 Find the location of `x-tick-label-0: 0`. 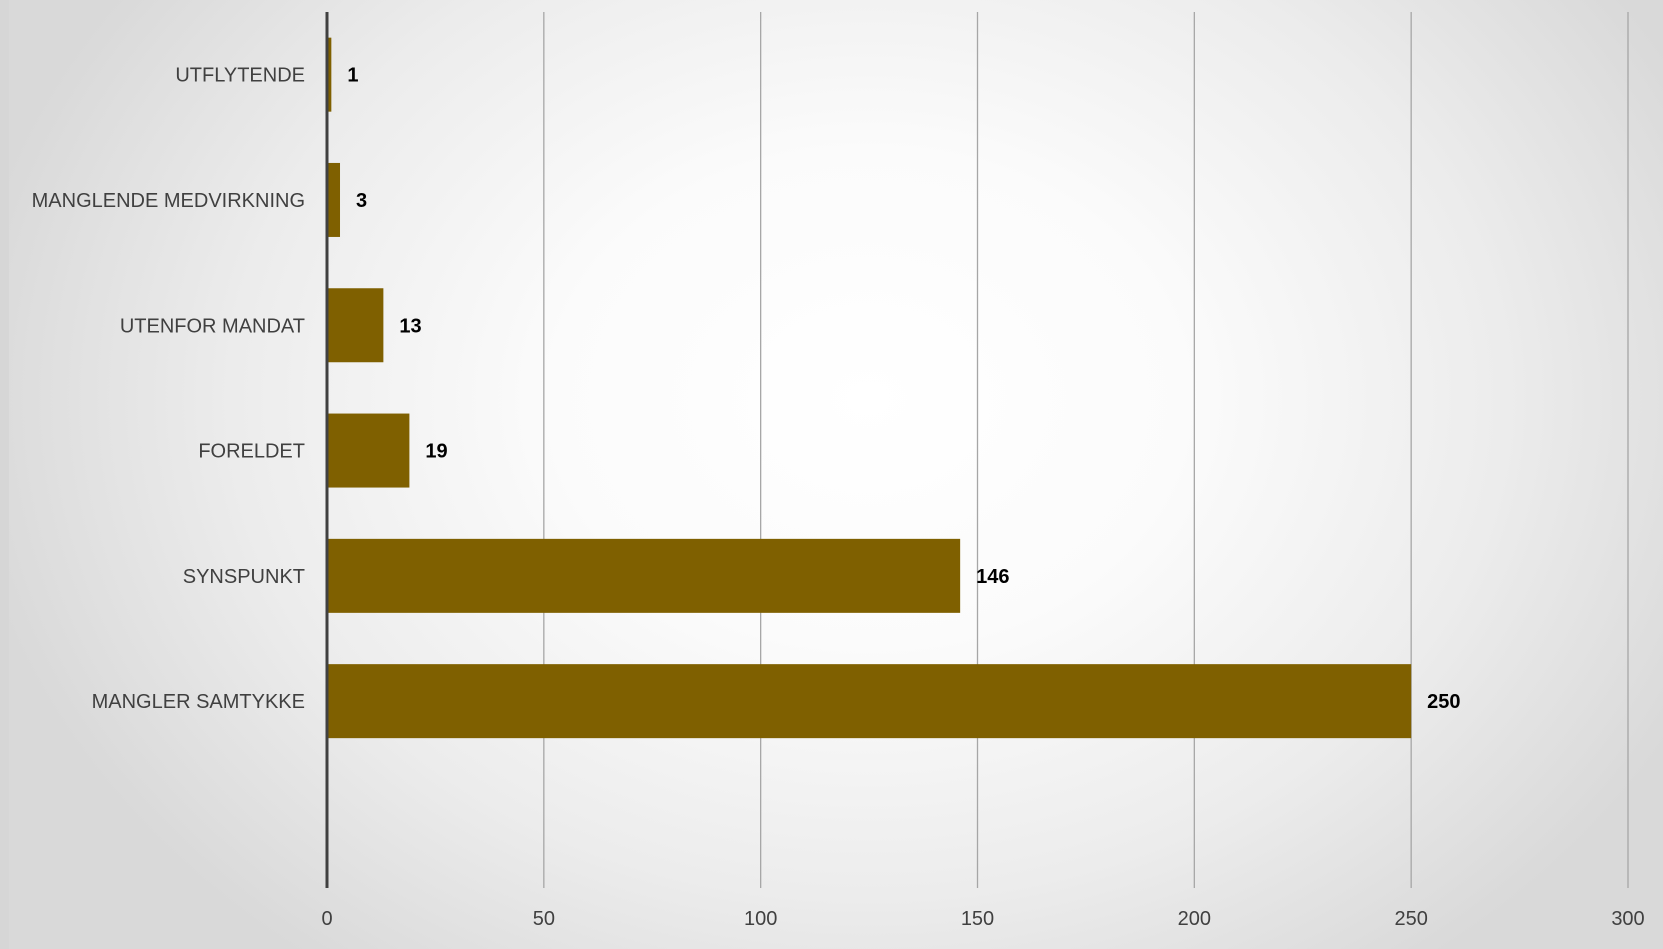

x-tick-label-0: 0 is located at coordinates (326, 919).